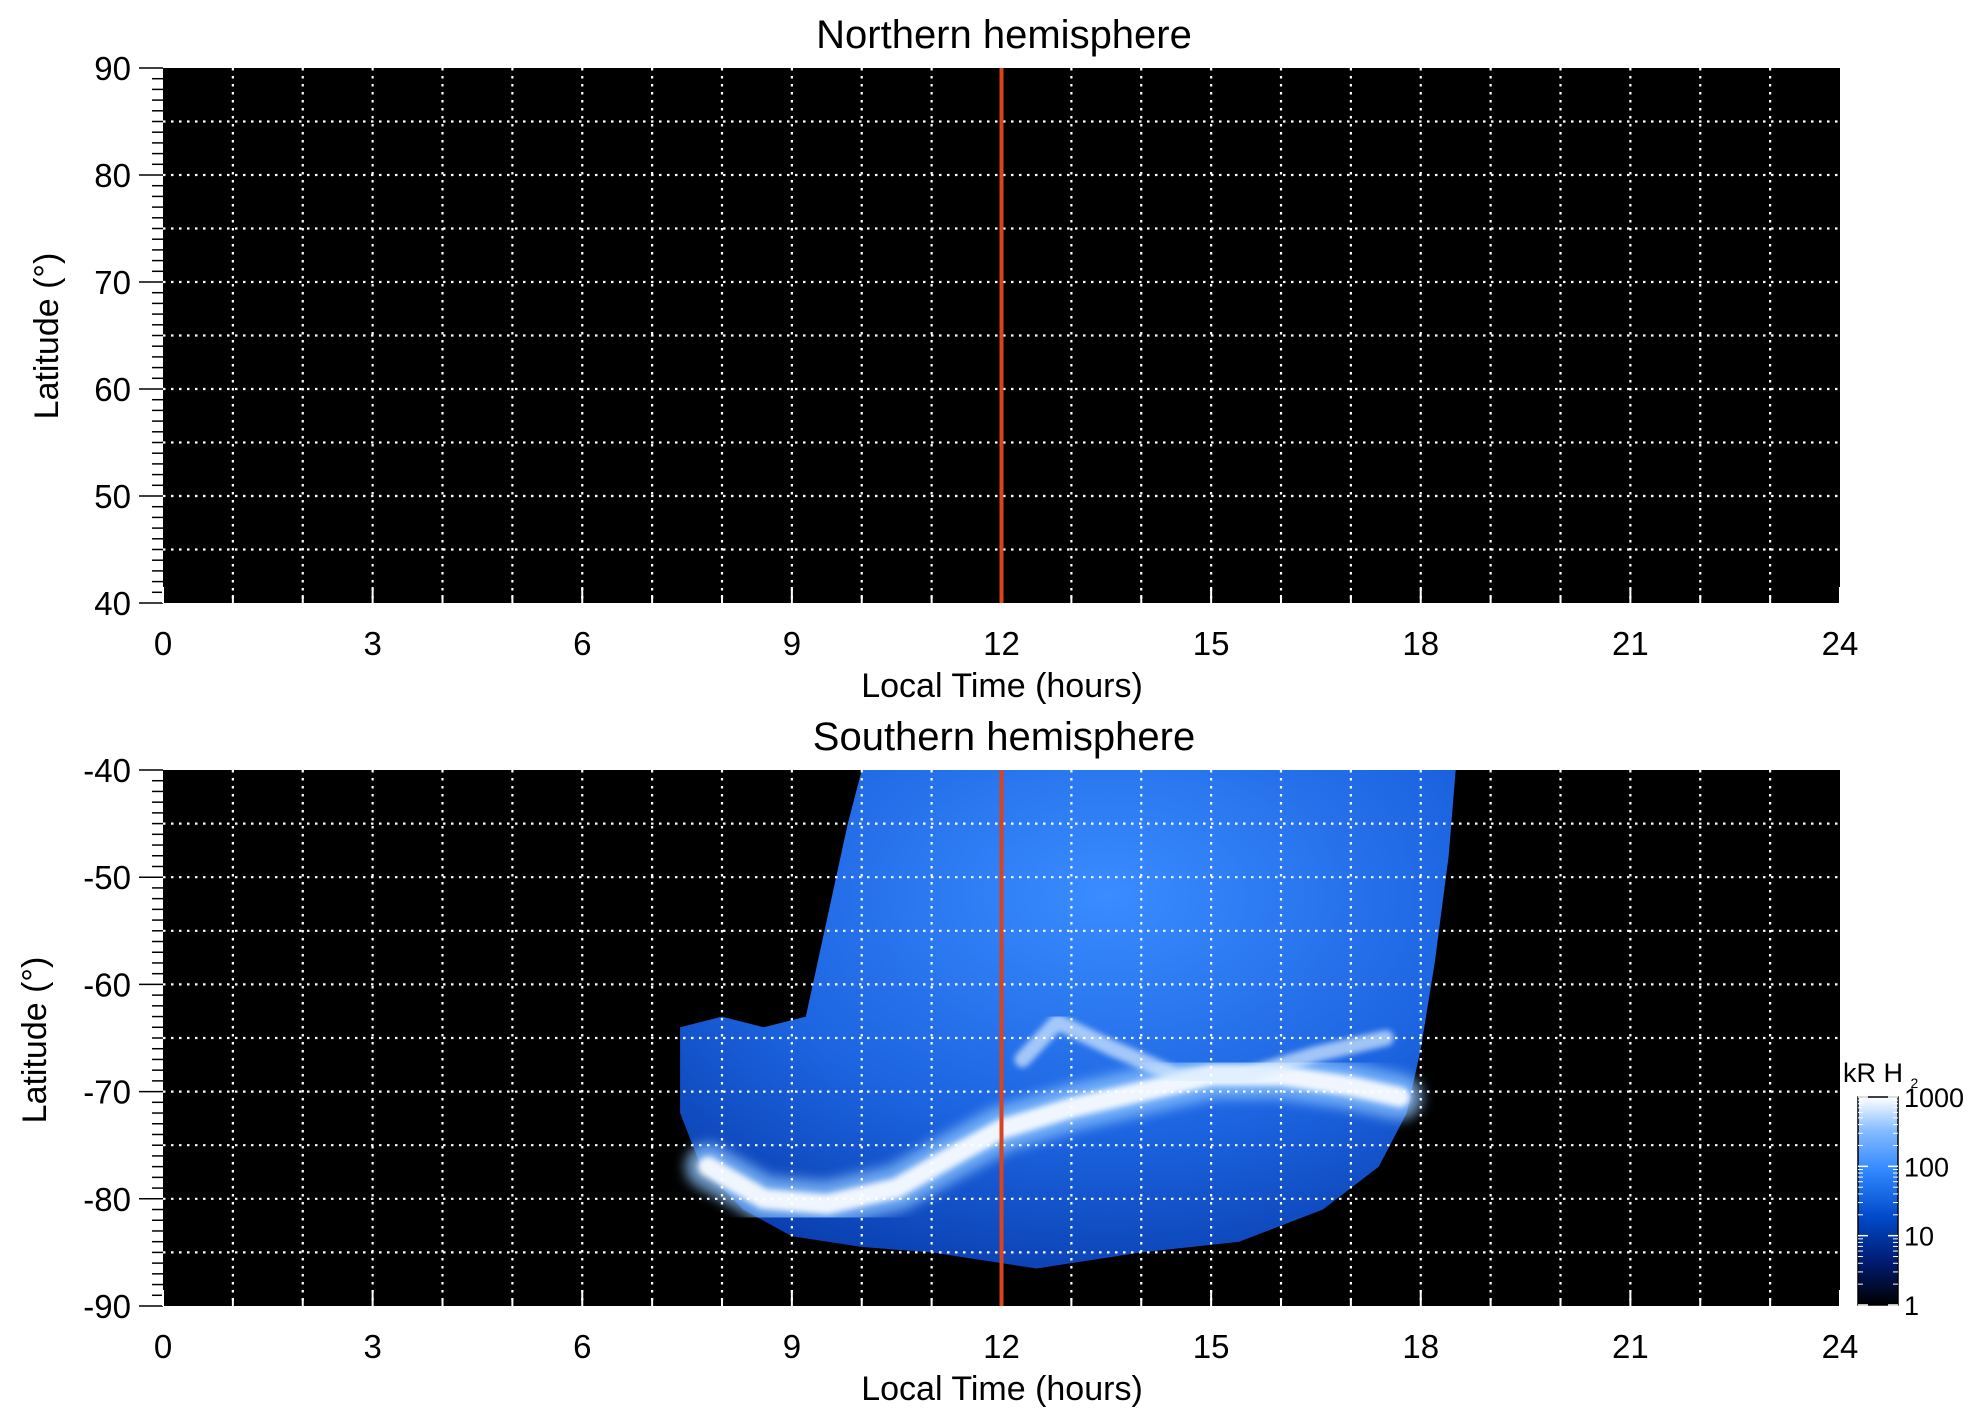 The height and width of the screenshot is (1423, 1983). Describe the element at coordinates (112, 282) in the screenshot. I see `y-tick-label: 70` at that location.